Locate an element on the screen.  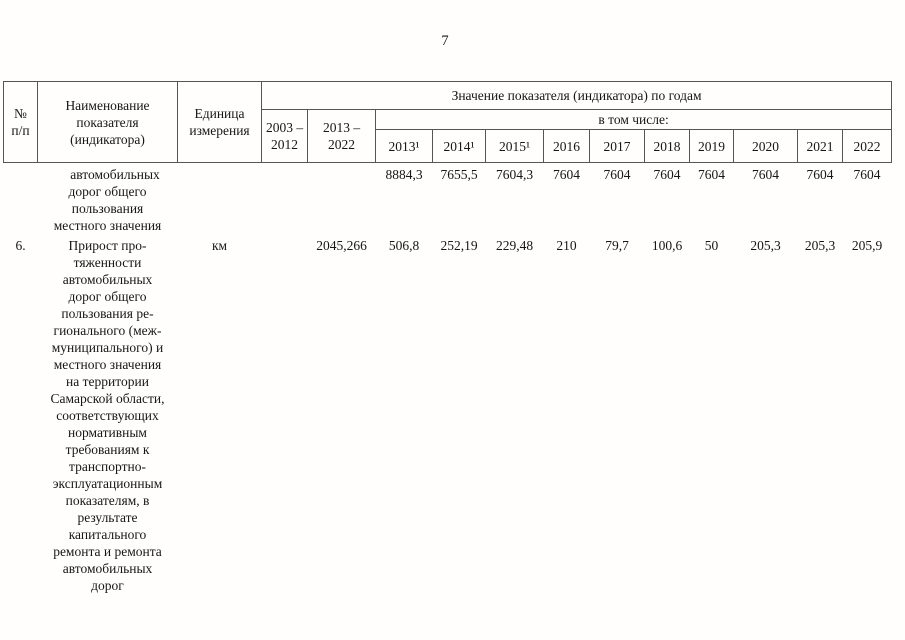
header-year-2016: 2016 is located at coordinates (566, 146).